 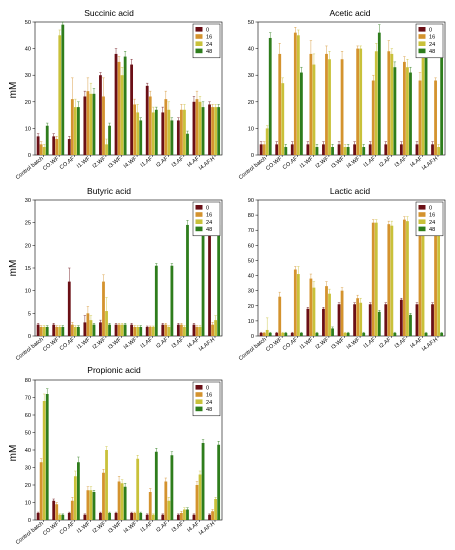 What do you see at coordinates (109, 191) in the screenshot?
I see `chart-title: Butyric acid` at bounding box center [109, 191].